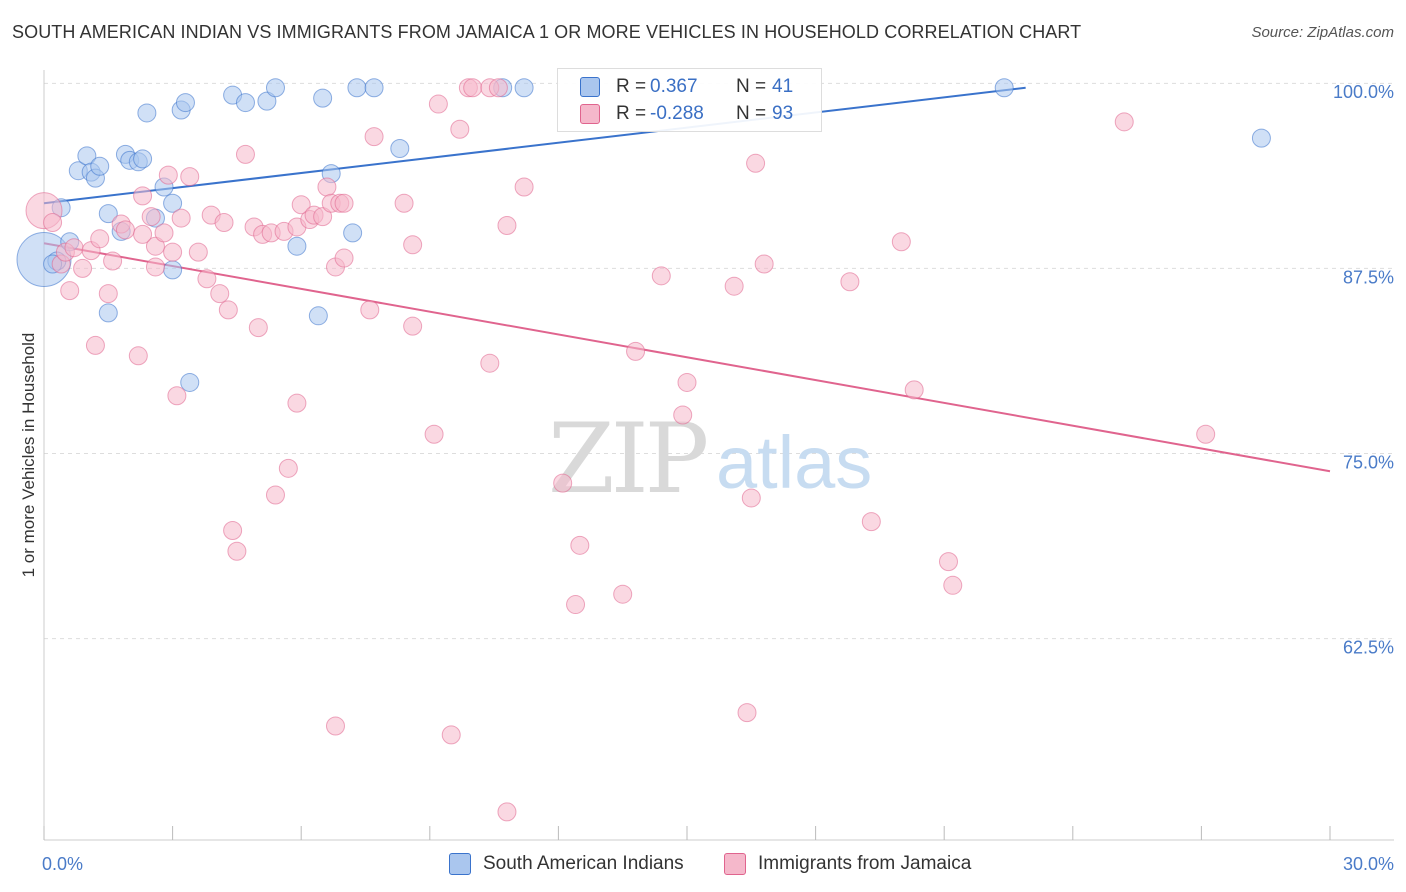  What do you see at coordinates (751, 113) in the screenshot?
I see `legend-n-label: N =` at bounding box center [751, 113].